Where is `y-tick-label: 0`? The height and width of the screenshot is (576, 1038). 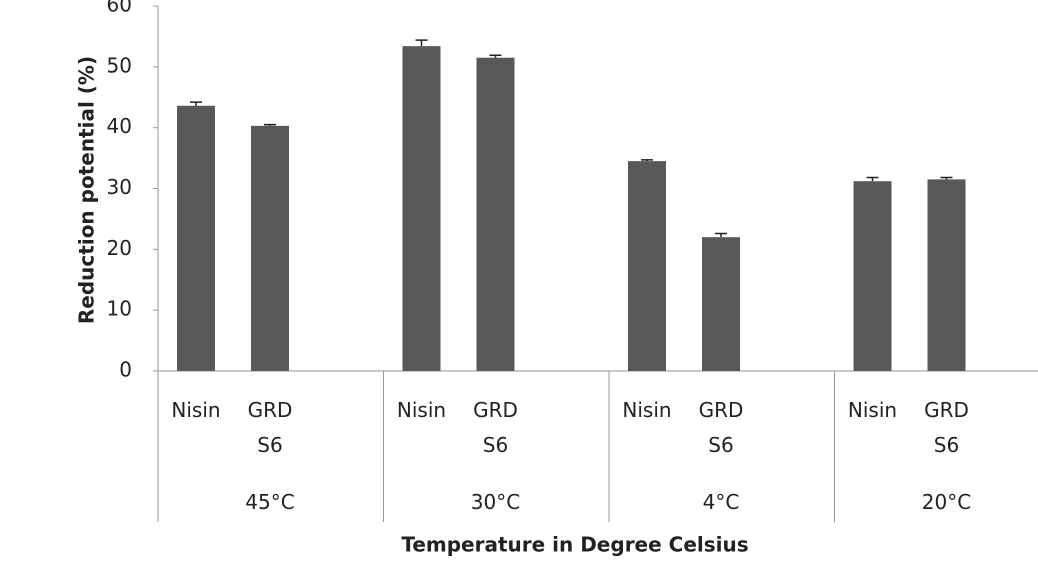 y-tick-label: 0 is located at coordinates (125, 370).